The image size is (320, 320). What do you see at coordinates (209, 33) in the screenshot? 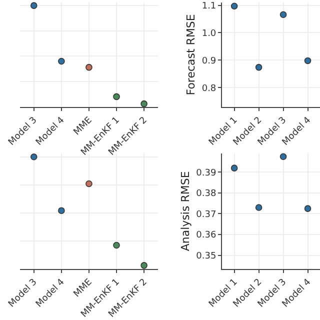
I see `y-tick-label: 1.0` at bounding box center [209, 33].